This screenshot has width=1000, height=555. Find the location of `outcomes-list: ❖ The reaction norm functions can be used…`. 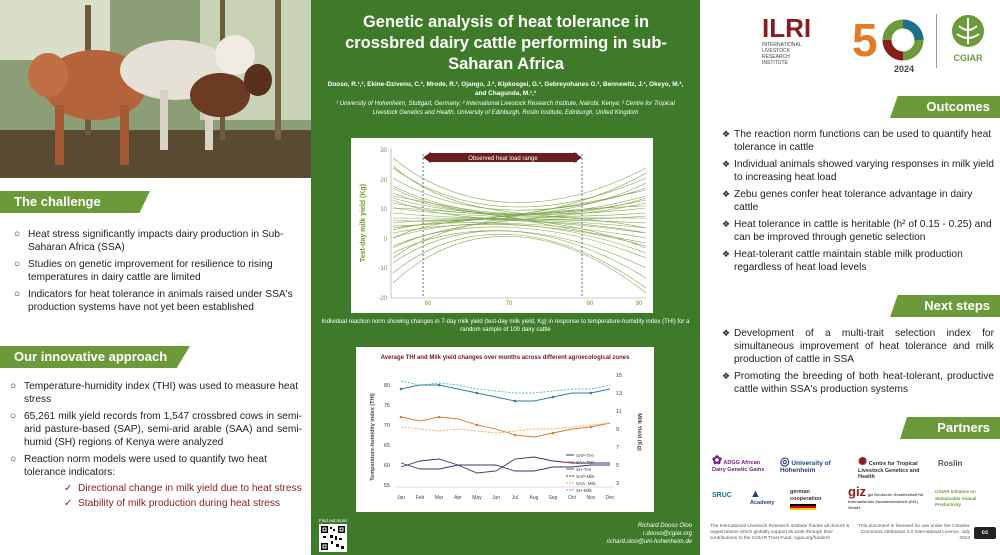

outcomes-list: ❖ The reaction norm functions can be used… is located at coordinates (858, 203).